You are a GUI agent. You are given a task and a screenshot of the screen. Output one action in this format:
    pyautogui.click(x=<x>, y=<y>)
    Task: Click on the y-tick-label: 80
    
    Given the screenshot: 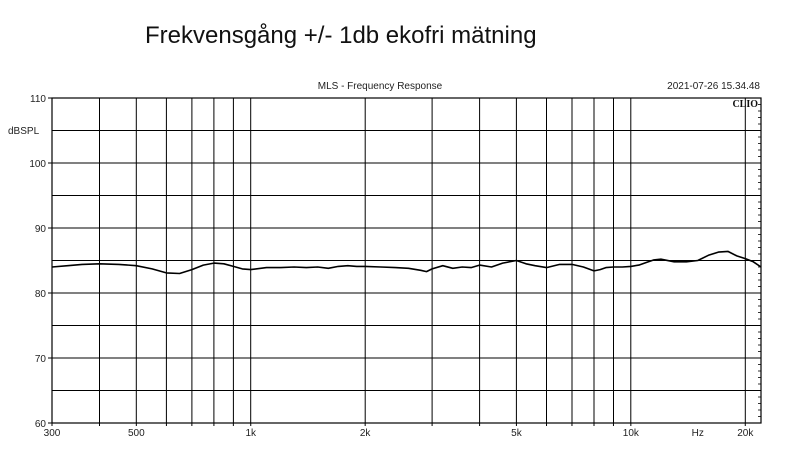 What is the action you would take?
    pyautogui.click(x=41, y=294)
    